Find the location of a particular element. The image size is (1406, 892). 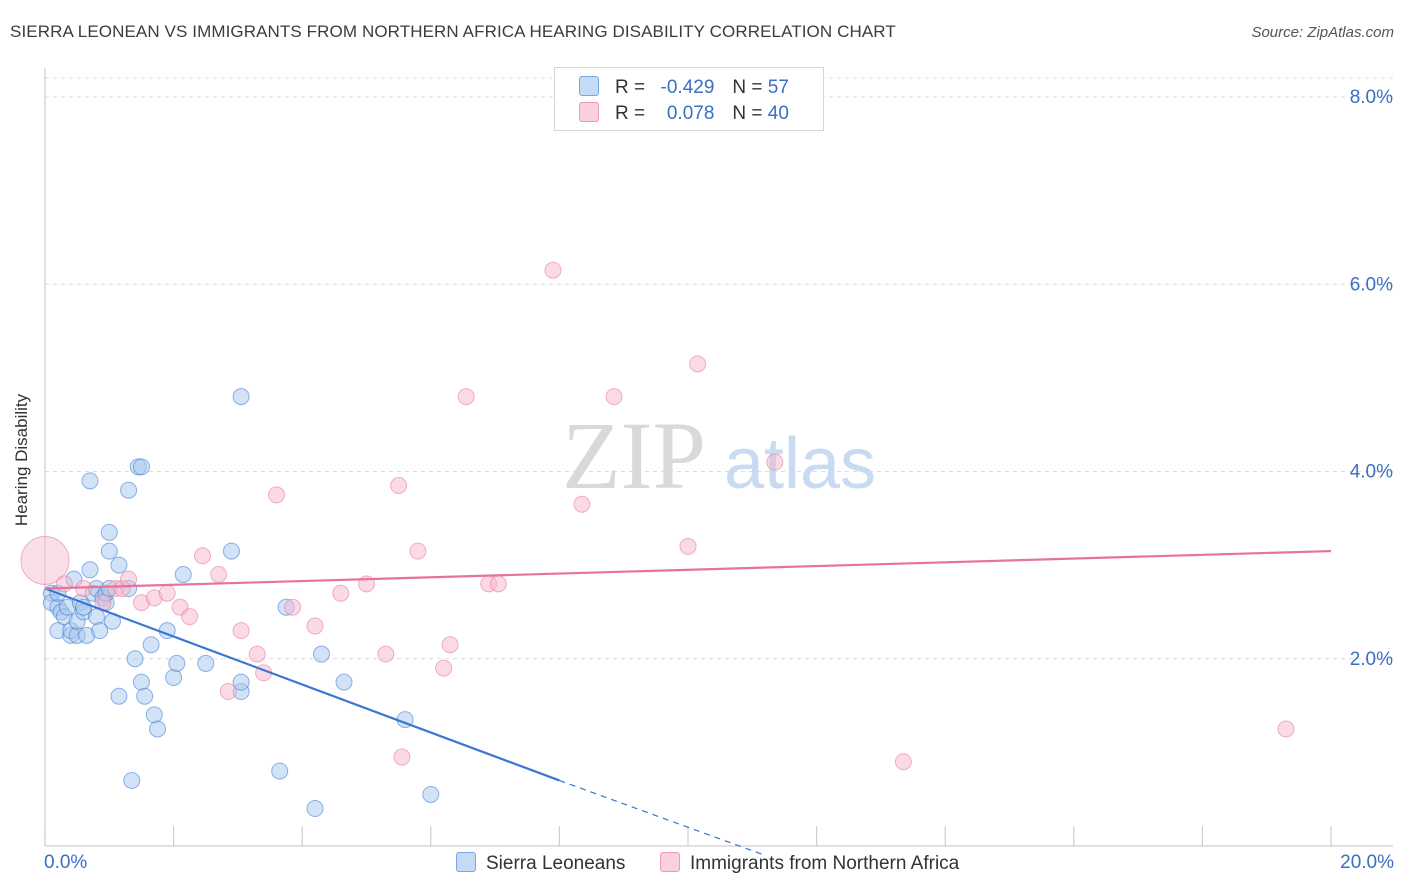

legend-swatch-pink is located at coordinates (589, 112).